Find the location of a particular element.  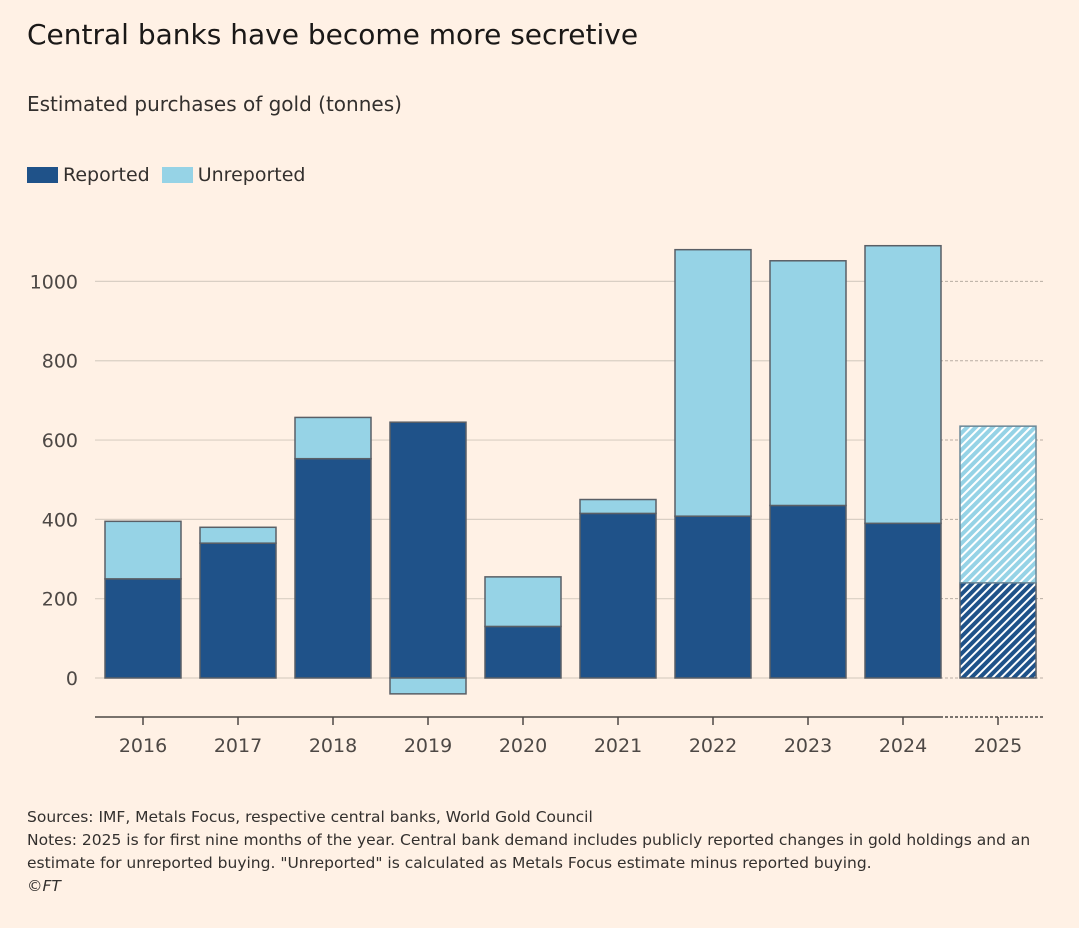

legend-item-unreported: Unreported is located at coordinates (233, 175).